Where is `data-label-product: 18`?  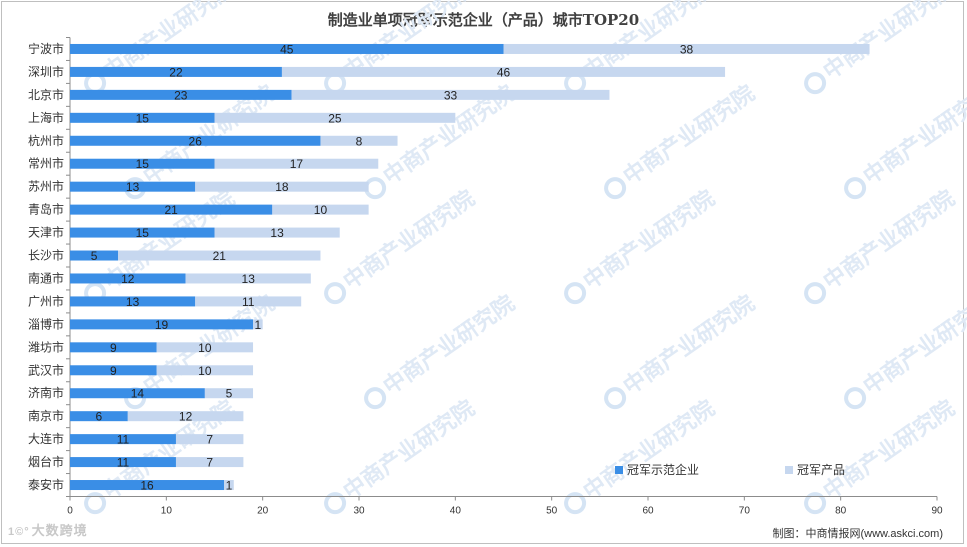 data-label-product: 18 is located at coordinates (282, 187).